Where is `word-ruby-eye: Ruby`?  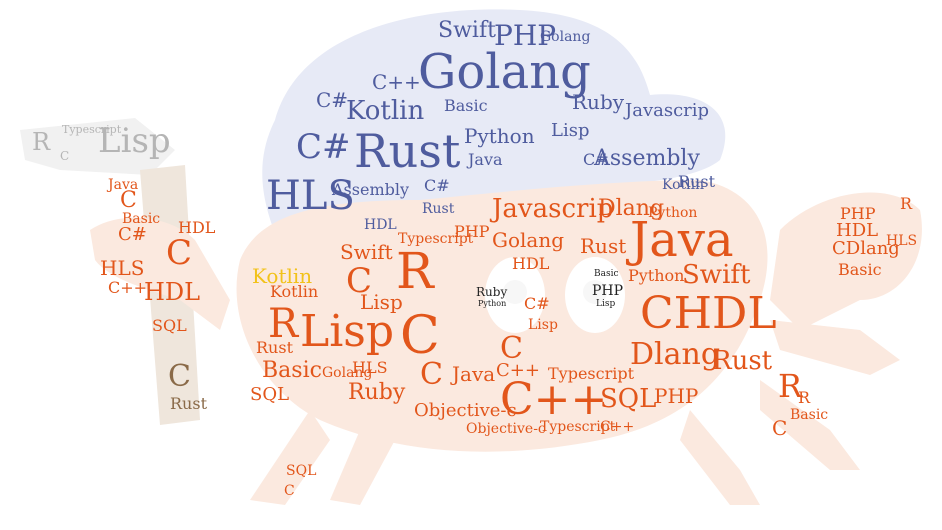
word-ruby-eye: Ruby is located at coordinates (492, 292).